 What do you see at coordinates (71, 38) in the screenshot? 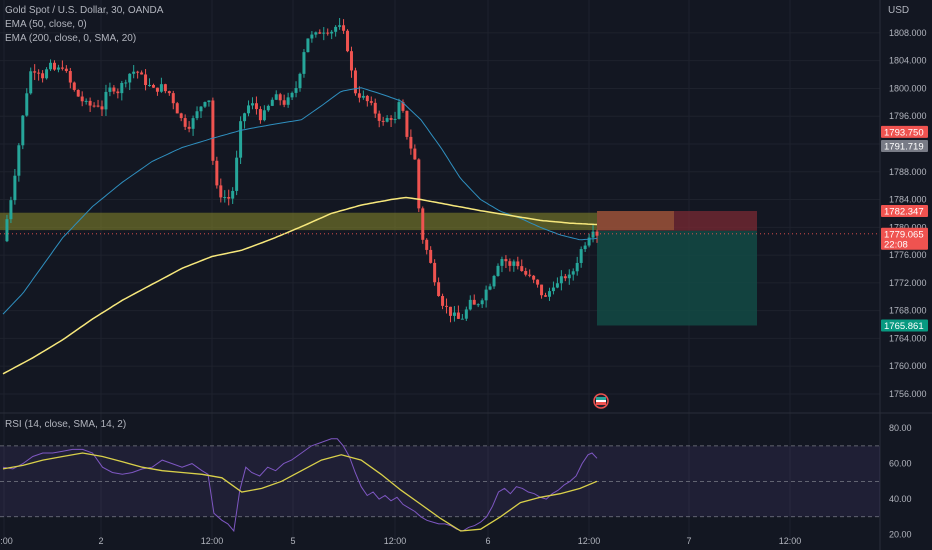
I see `ema200-label: EMA (200, close, 0, SMA, 20)` at bounding box center [71, 38].